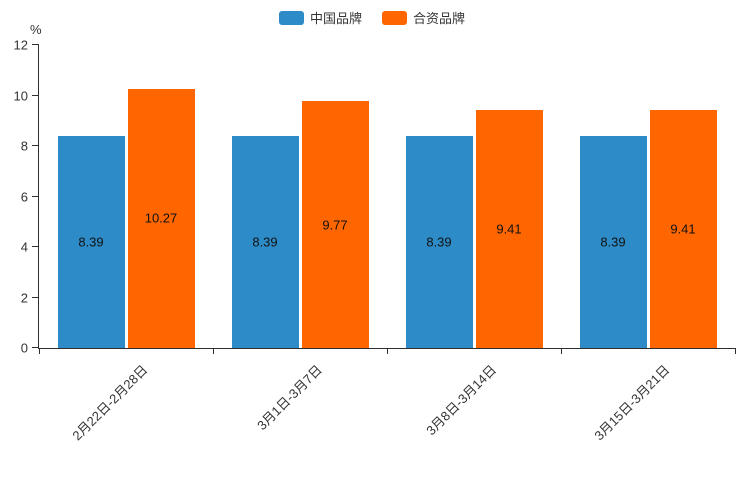  Describe the element at coordinates (300, 196) in the screenshot. I see `bar-group: 8.39 9.77` at that location.